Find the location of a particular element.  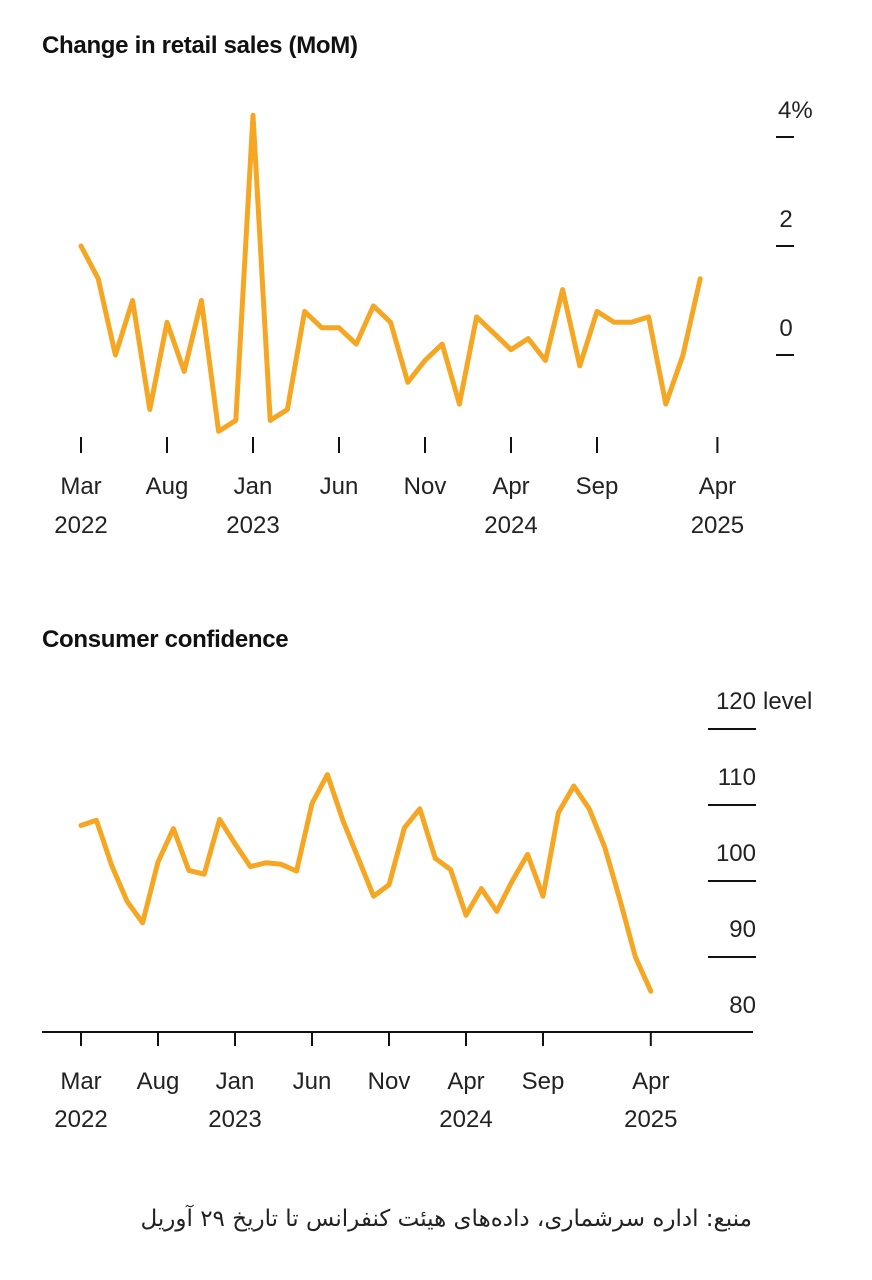

y-tick-label: 120 is located at coordinates (736, 701).